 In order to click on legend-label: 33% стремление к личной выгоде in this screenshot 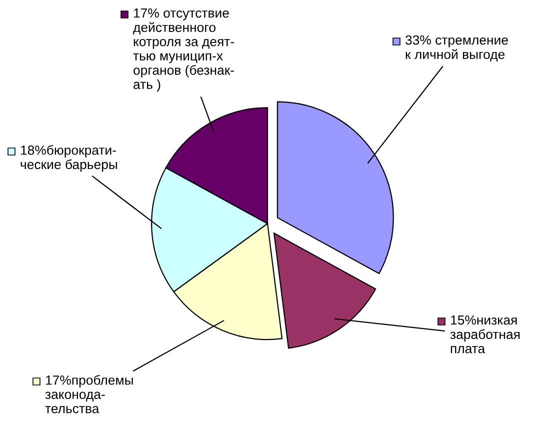, I will do `click(457, 48)`.